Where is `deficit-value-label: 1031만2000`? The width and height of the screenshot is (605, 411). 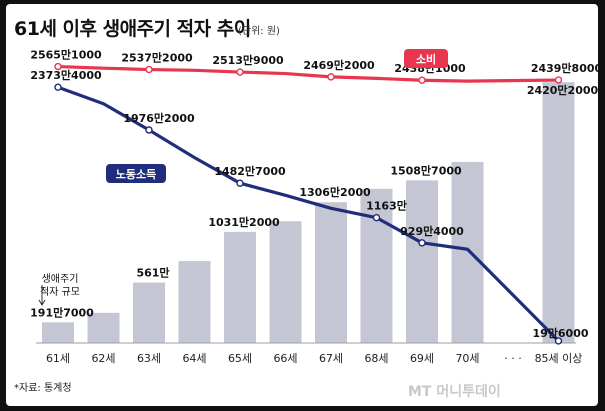
deficit-value-label: 1031만2000 is located at coordinates (244, 222).